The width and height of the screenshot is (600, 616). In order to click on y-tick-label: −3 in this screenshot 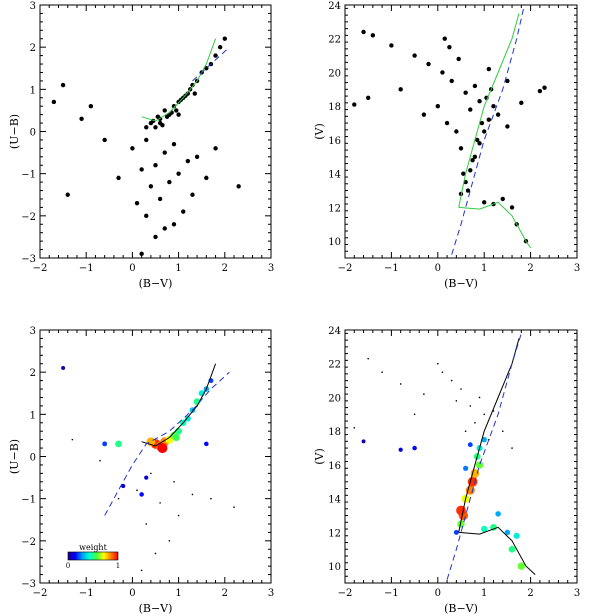, I will do `click(28, 259)`.